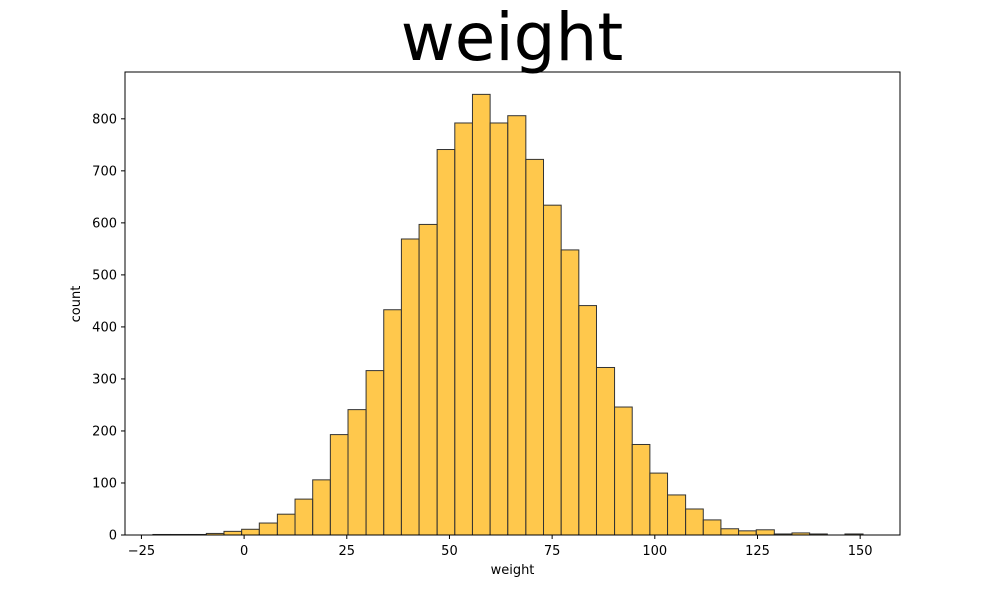 The image size is (1000, 600). What do you see at coordinates (104, 483) in the screenshot?
I see `y-tick-label: 100` at bounding box center [104, 483].